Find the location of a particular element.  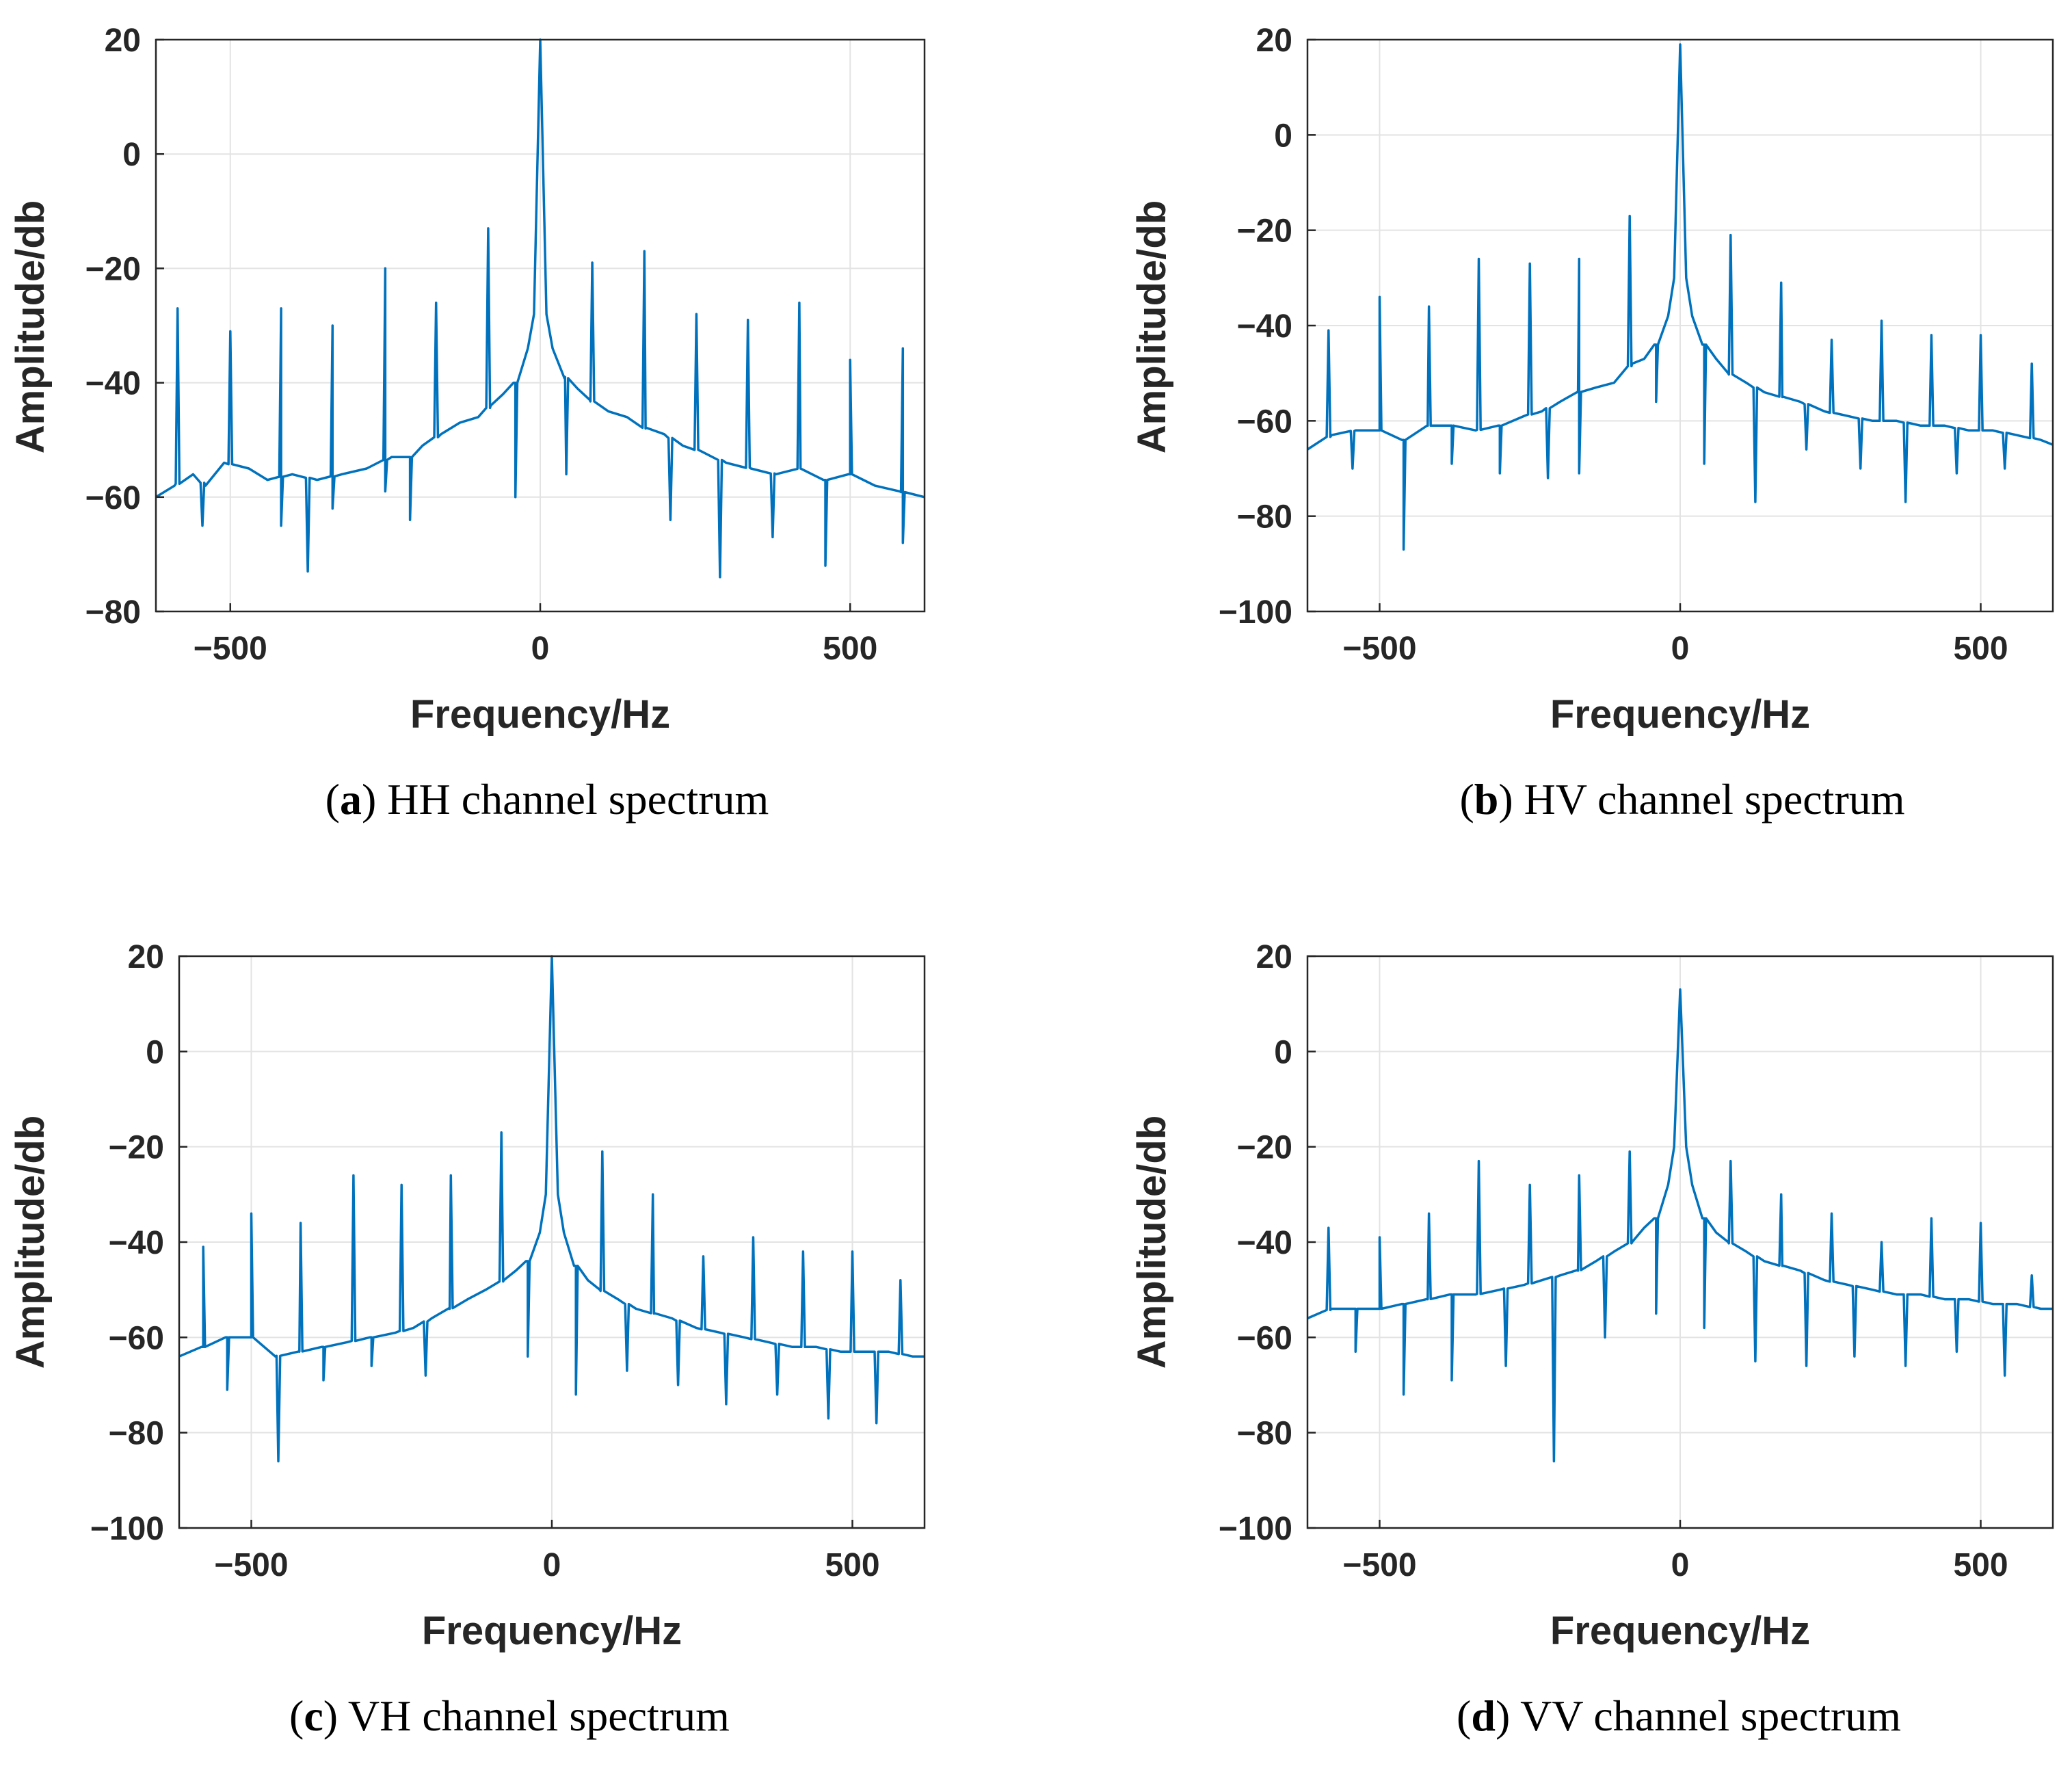

panel-d-y-tick-label: −80 is located at coordinates (1264, 1434).